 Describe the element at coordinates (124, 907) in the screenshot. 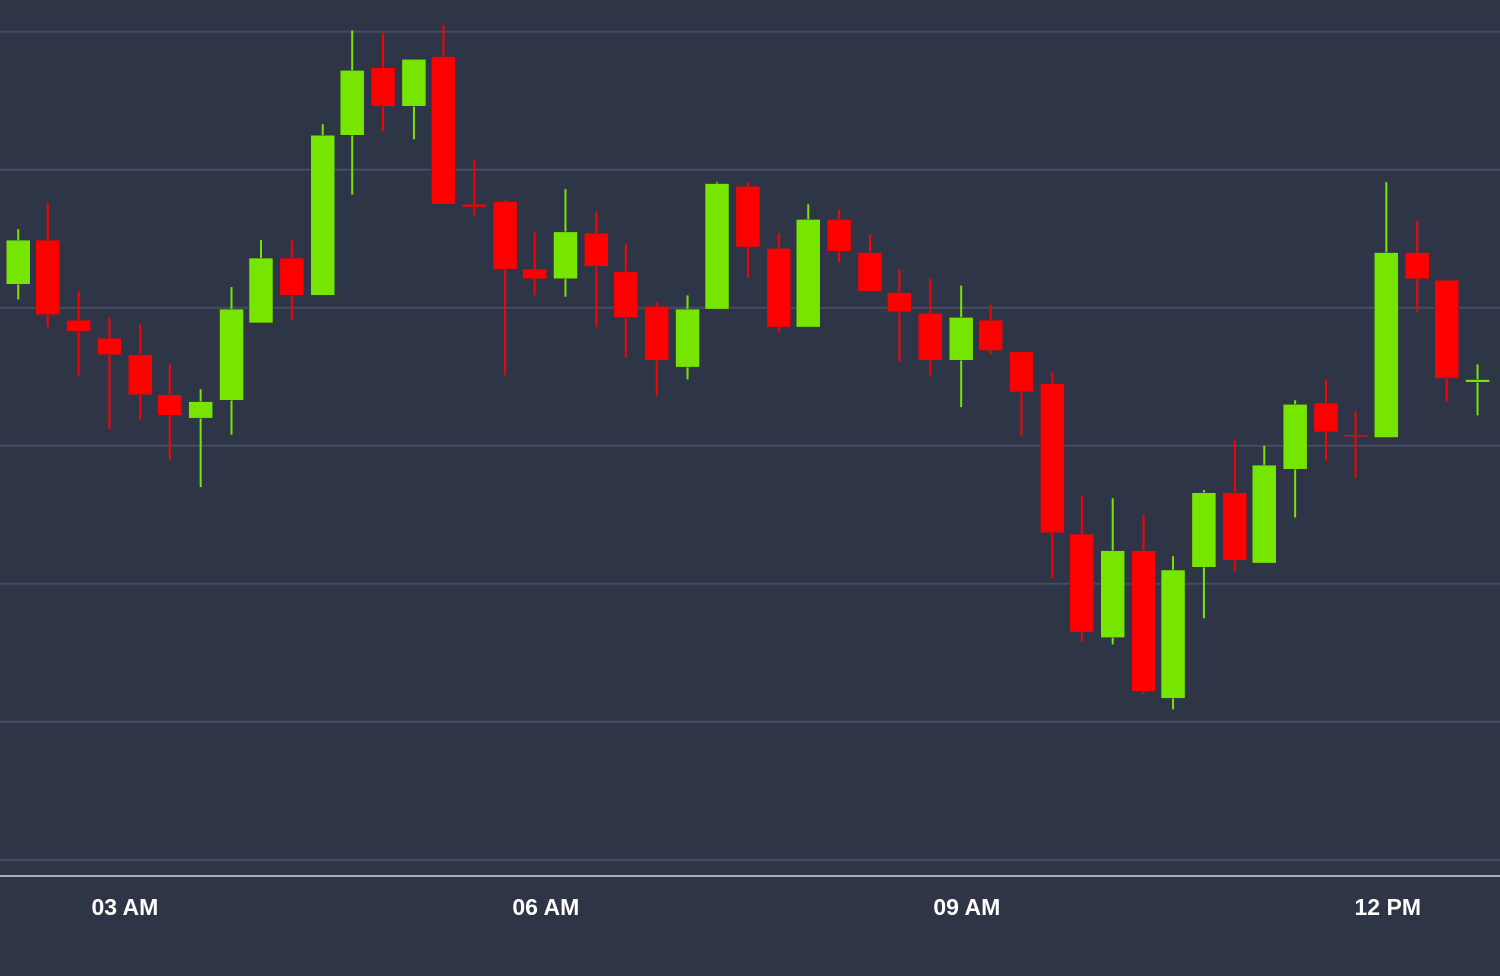

I see `x-tick-label: 03 AM` at that location.